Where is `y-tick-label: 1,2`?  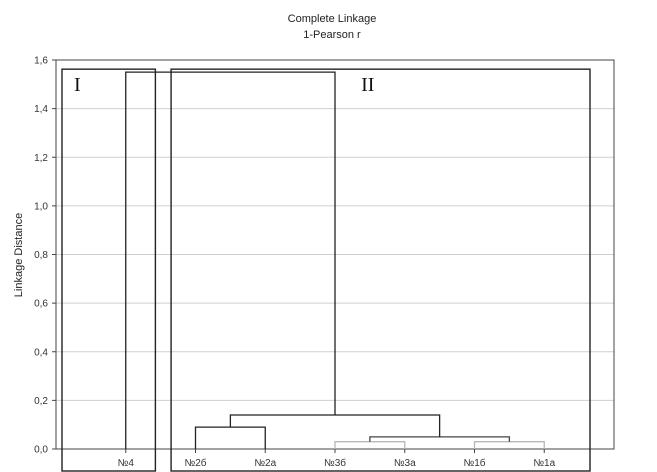 y-tick-label: 1,2 is located at coordinates (41, 158).